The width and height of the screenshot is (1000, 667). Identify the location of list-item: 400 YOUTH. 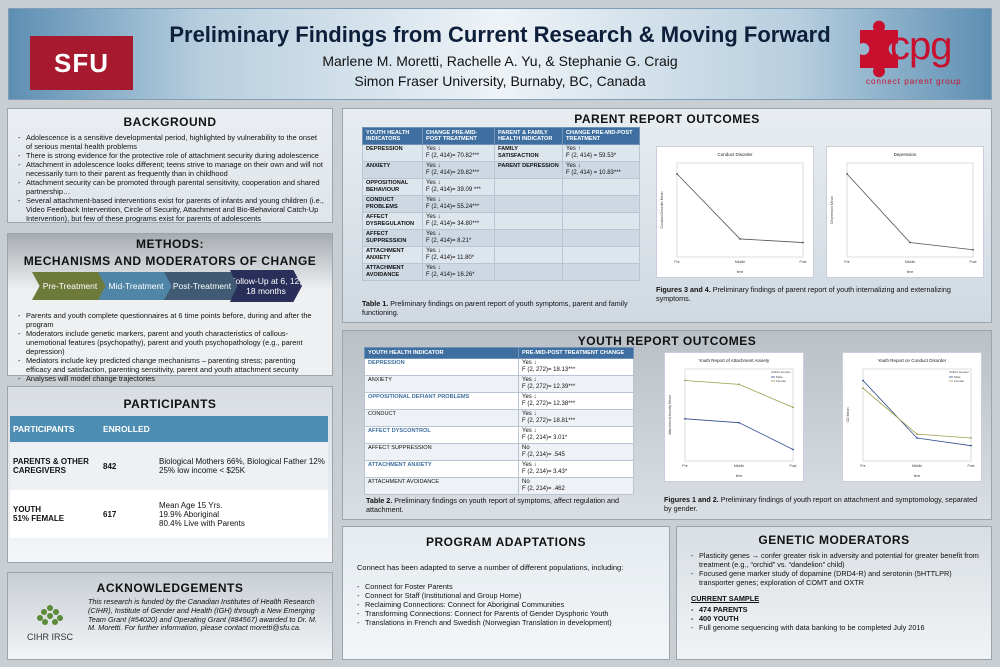
(839, 618).